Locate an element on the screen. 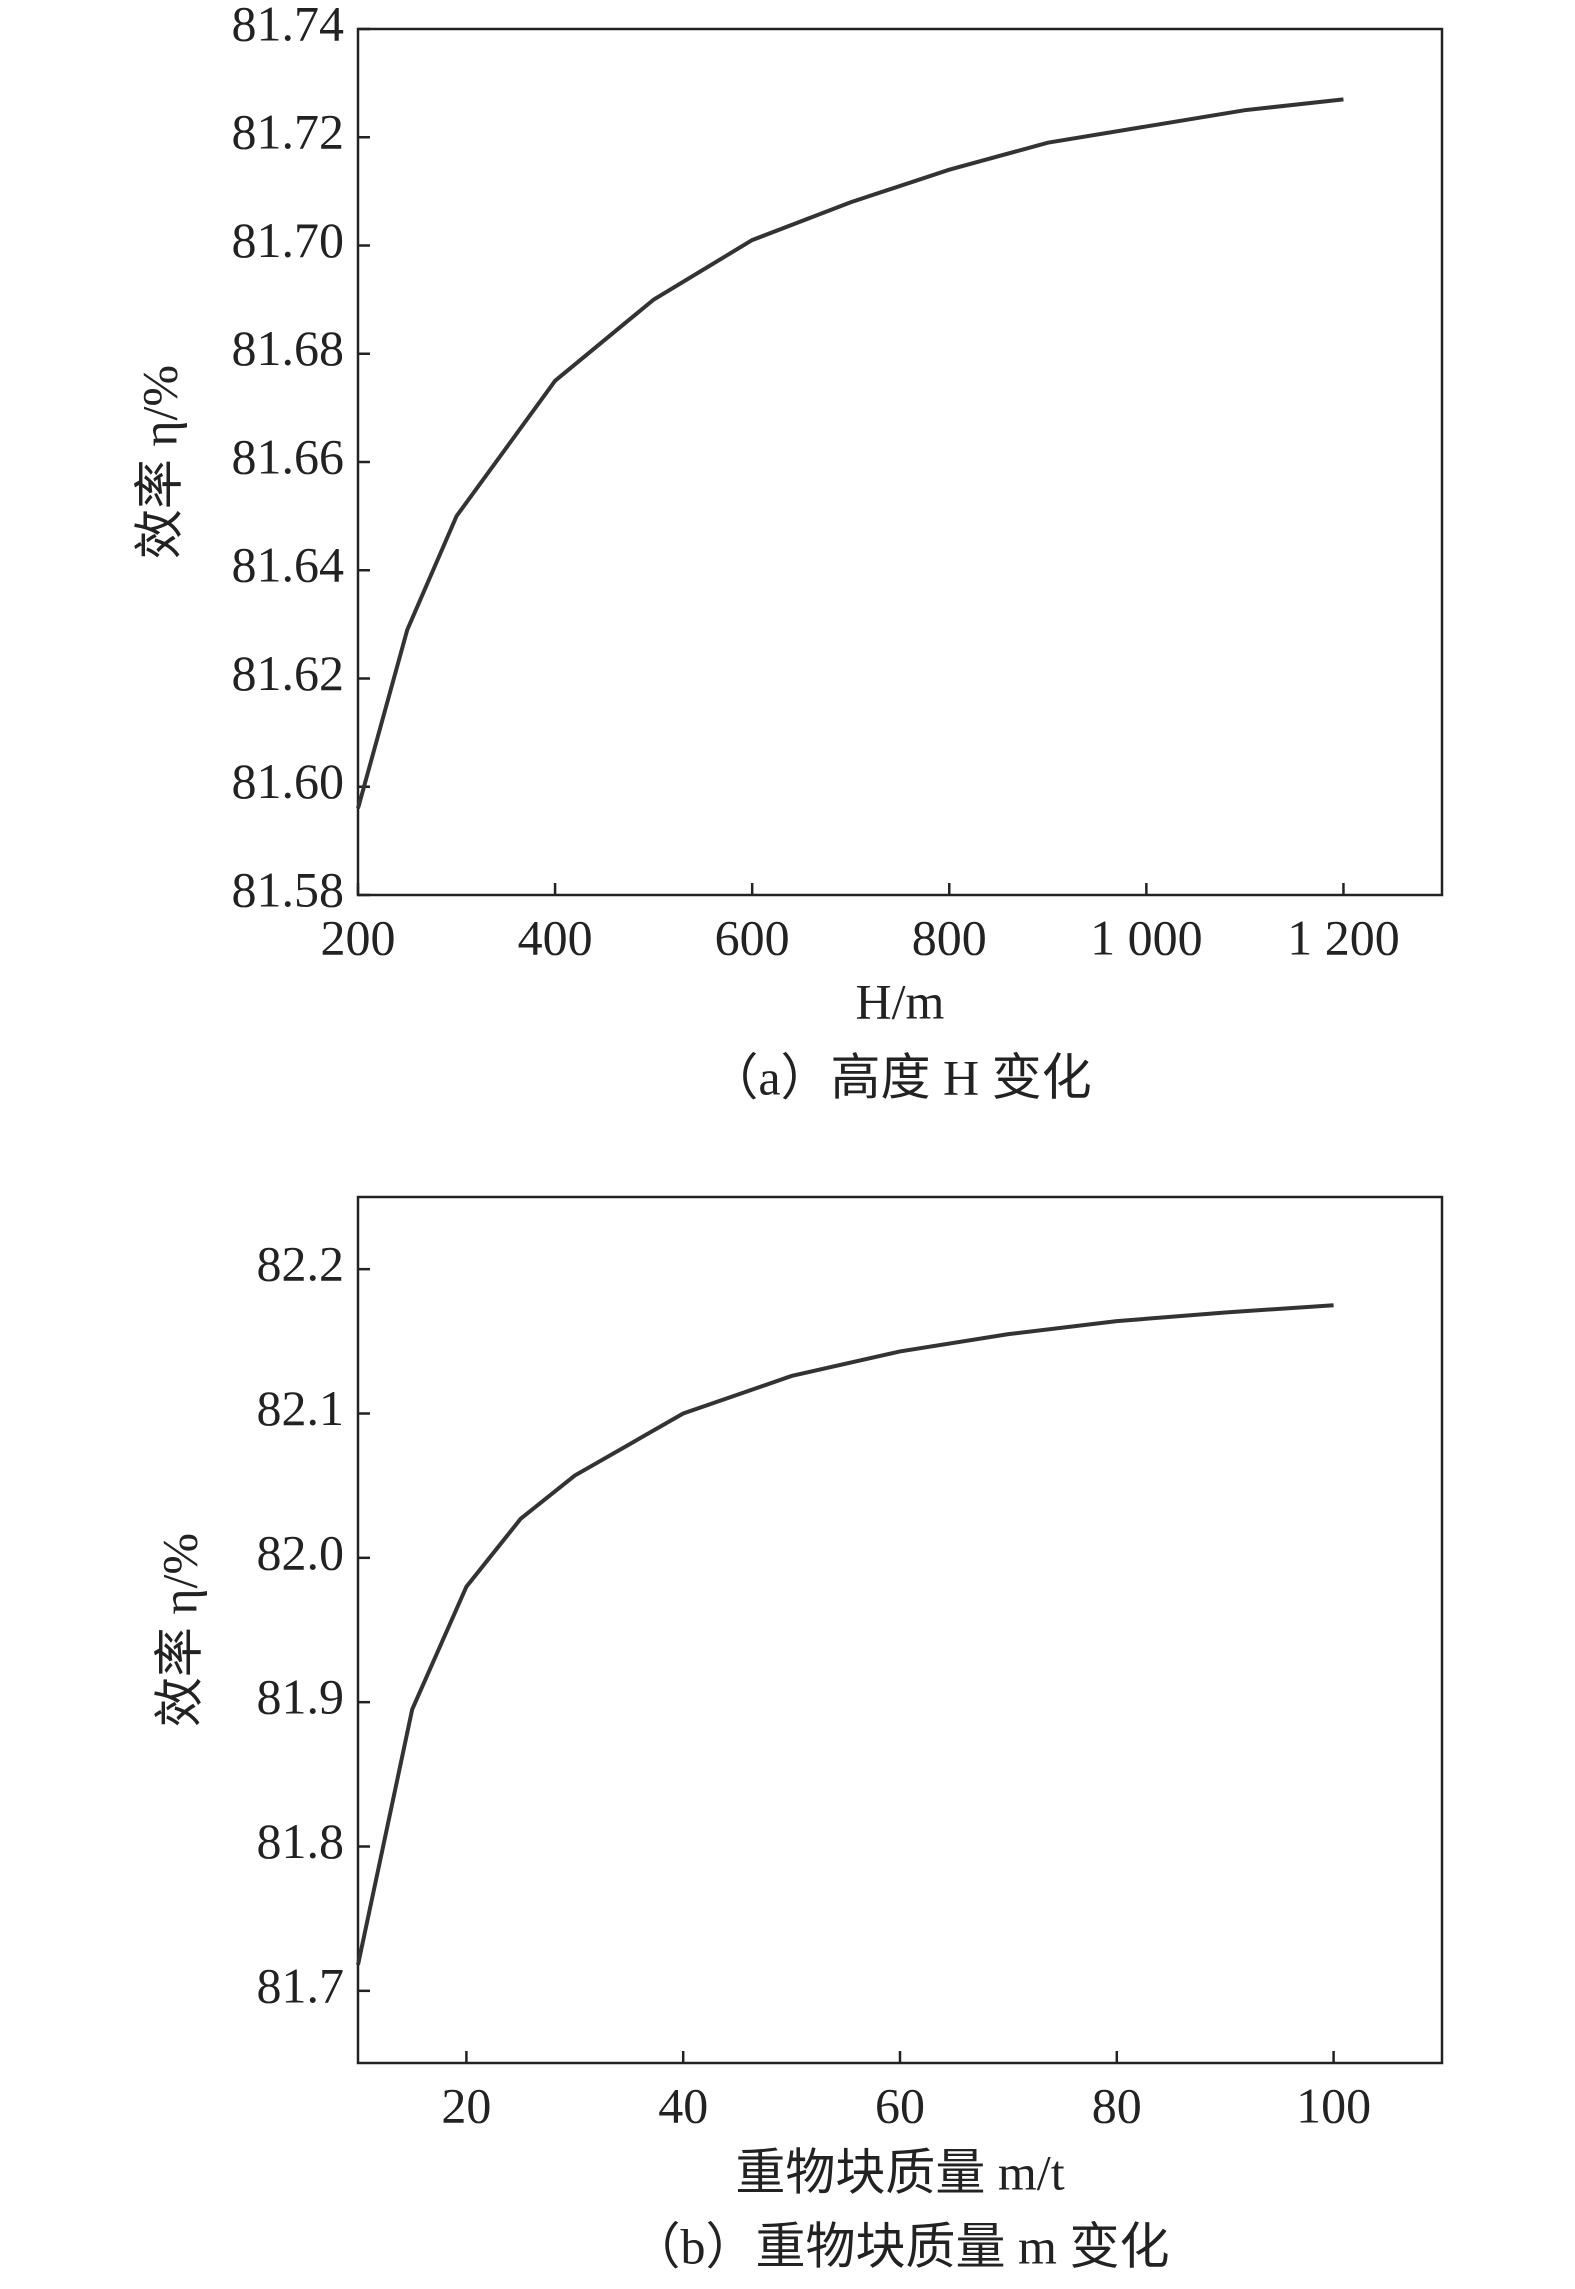 The image size is (1575, 2289). caption: （a）高度 H 变化 is located at coordinates (899, 1077).